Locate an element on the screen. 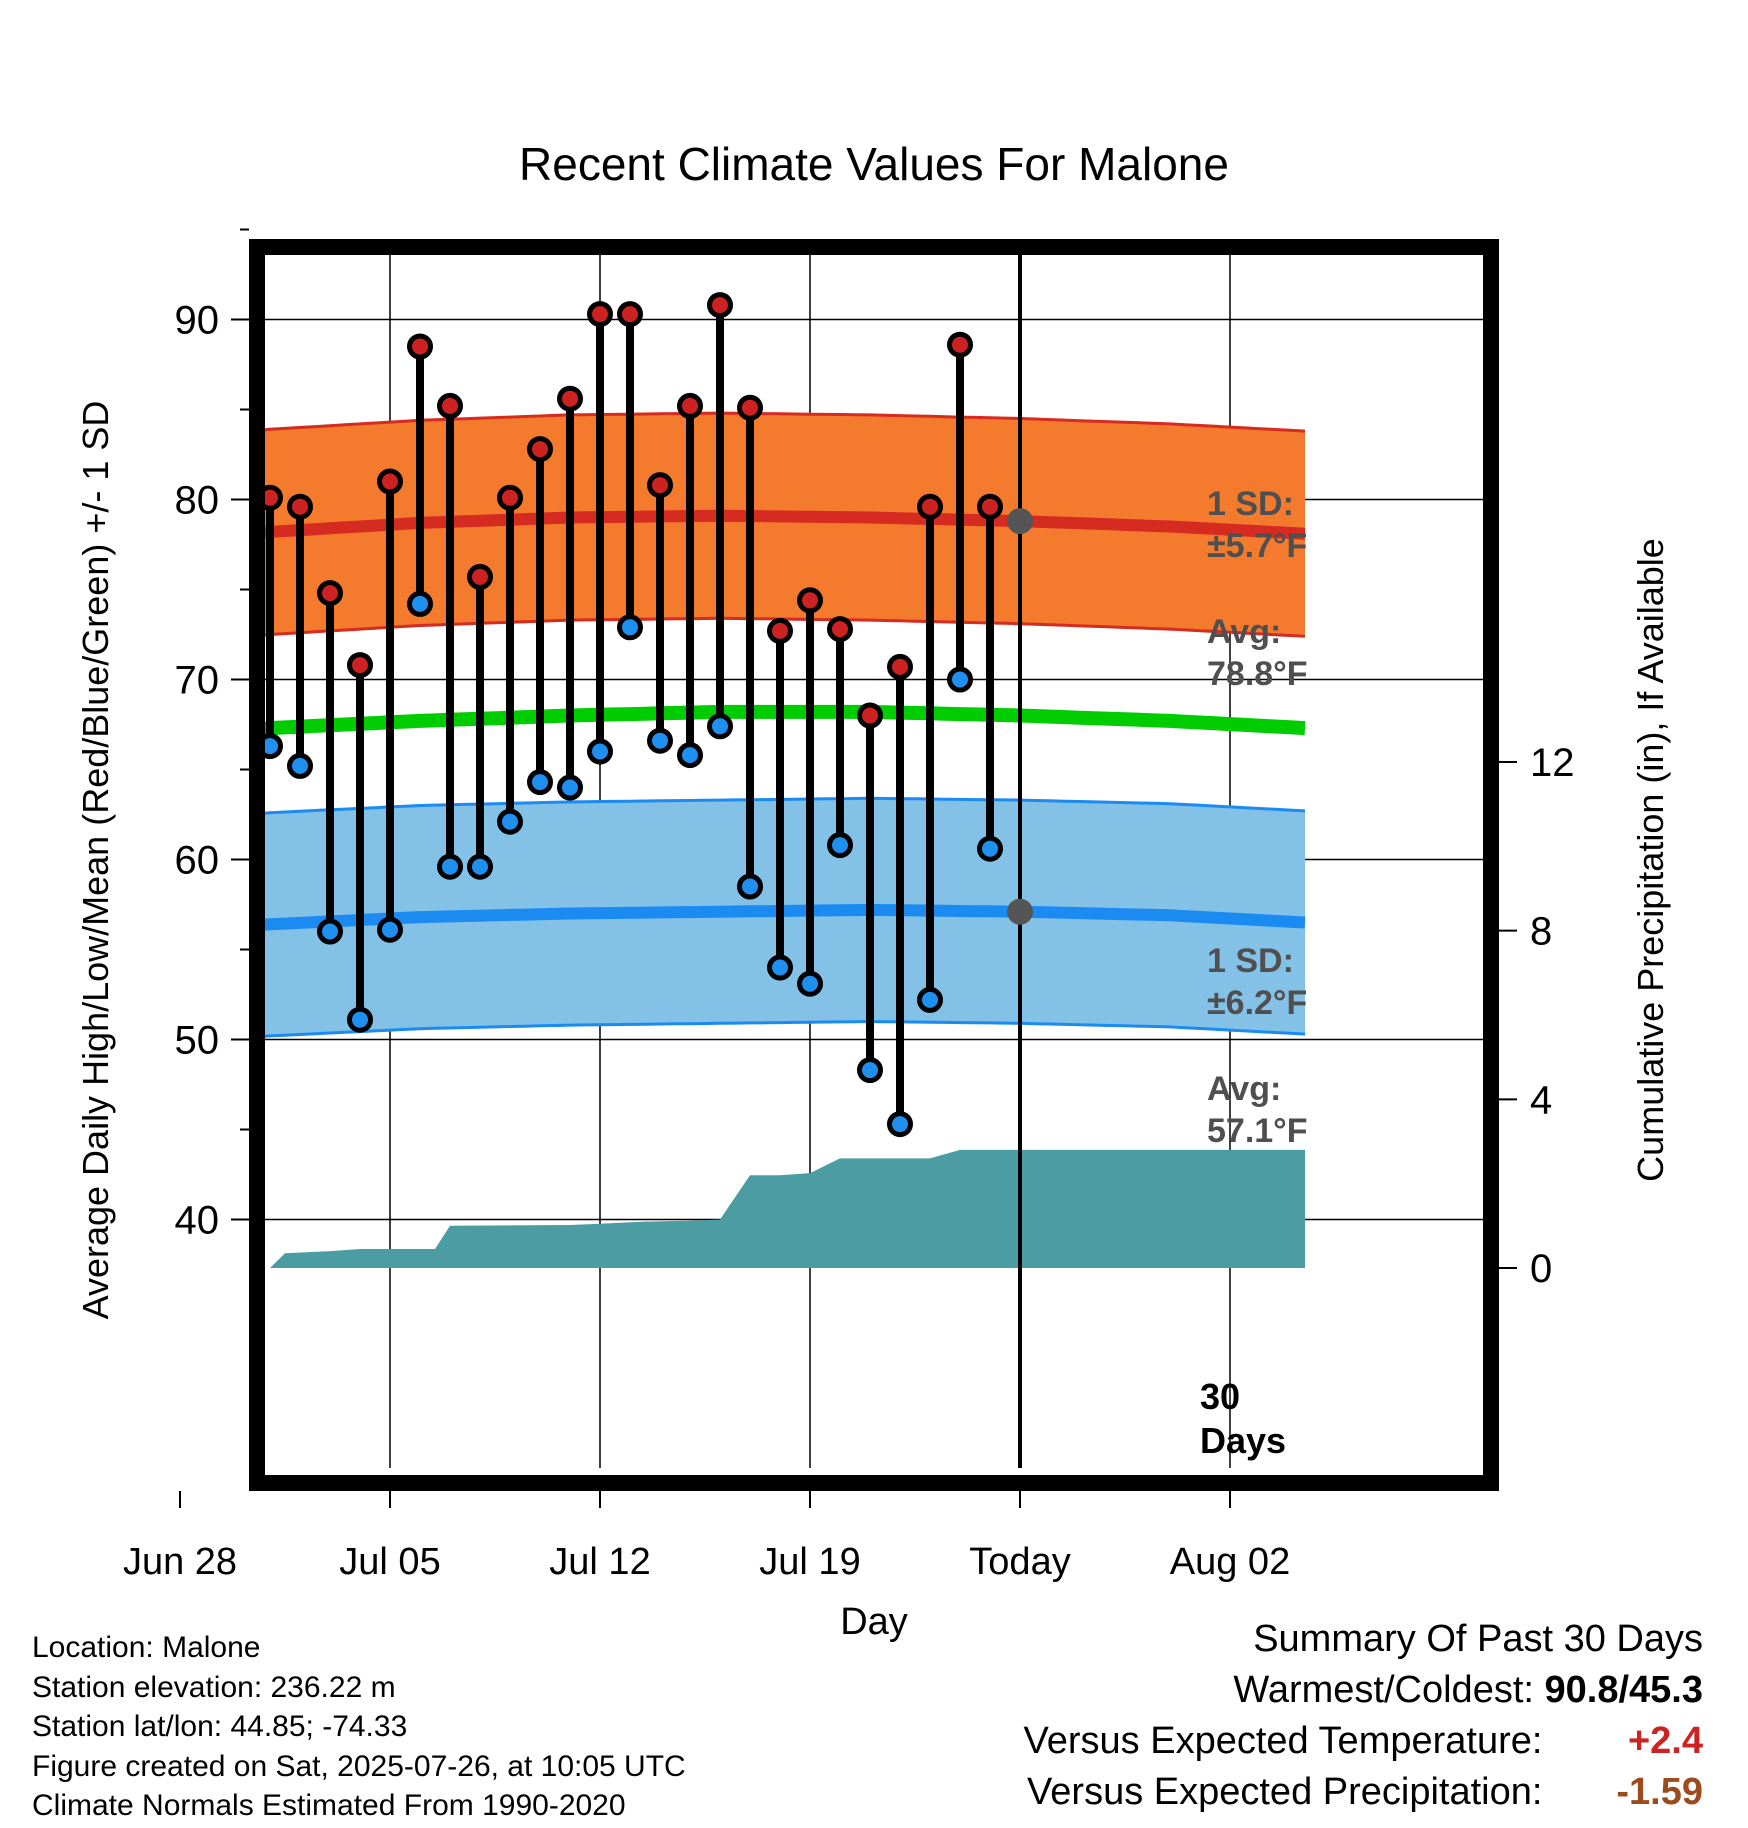 The height and width of the screenshot is (1828, 1748). high-sd-upper-line is located at coordinates (785, 422).